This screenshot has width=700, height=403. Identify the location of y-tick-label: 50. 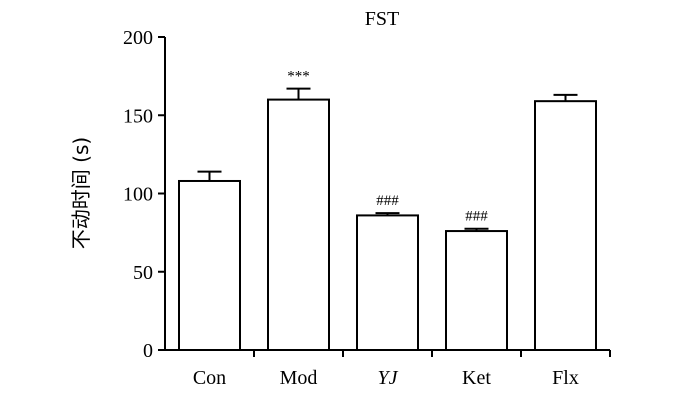
(143, 273).